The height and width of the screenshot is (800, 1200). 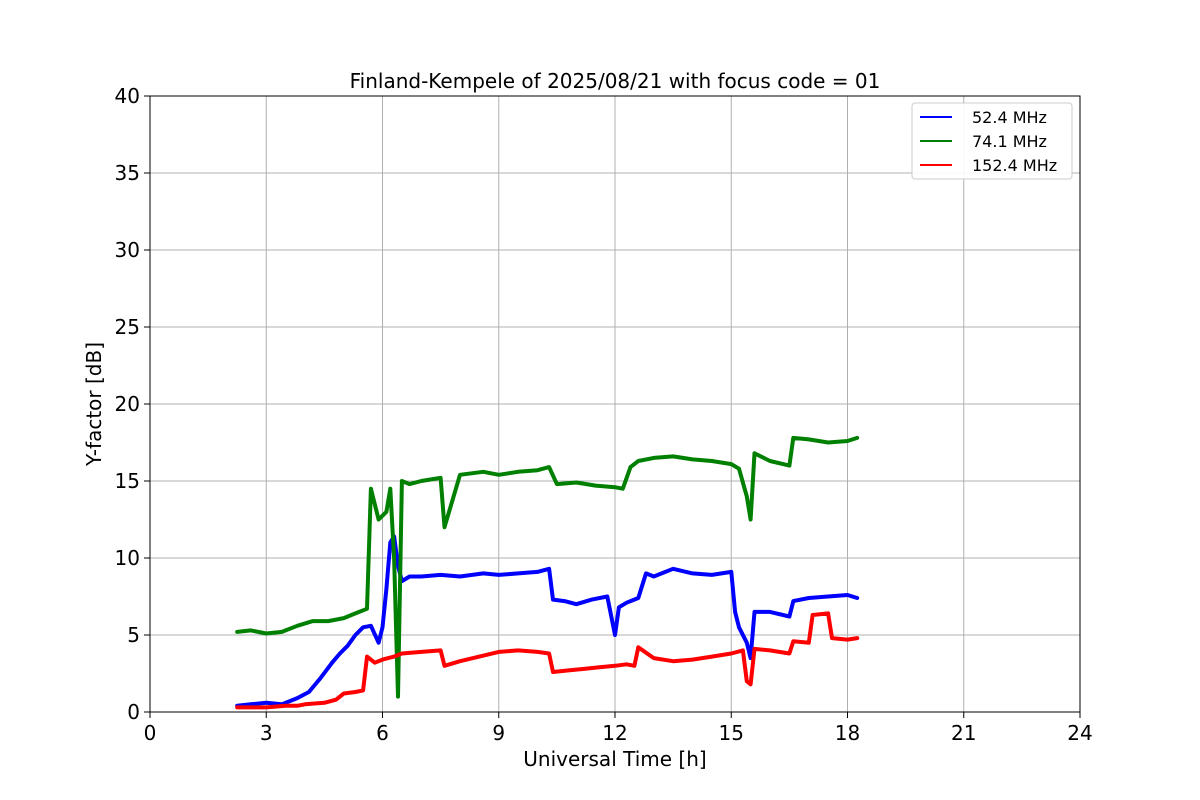 I want to click on y-tick-label: 35, so click(x=127, y=173).